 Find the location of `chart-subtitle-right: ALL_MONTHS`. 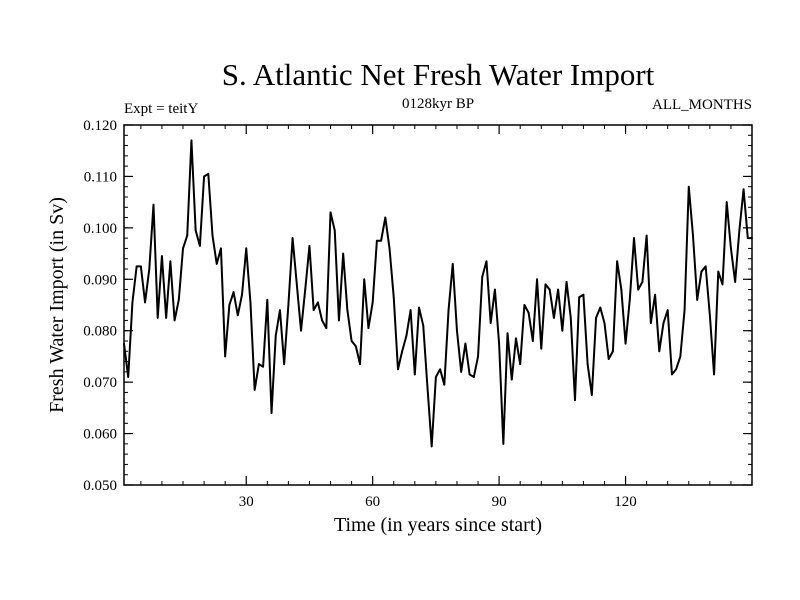

chart-subtitle-right: ALL_MONTHS is located at coordinates (702, 105).